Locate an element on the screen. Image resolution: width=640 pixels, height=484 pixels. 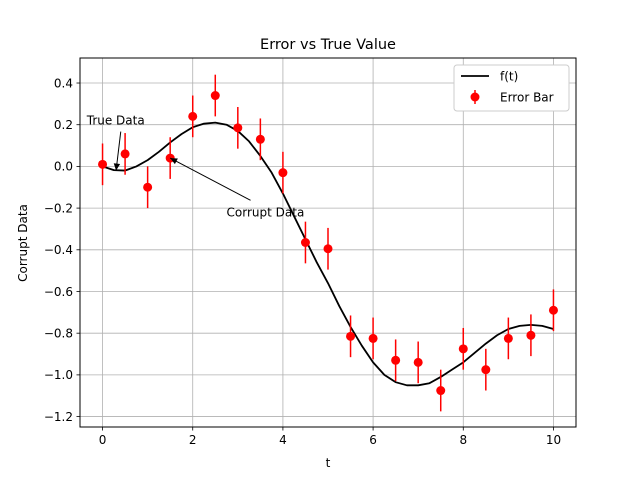
annotation-text: Corrupt Data is located at coordinates (266, 212).